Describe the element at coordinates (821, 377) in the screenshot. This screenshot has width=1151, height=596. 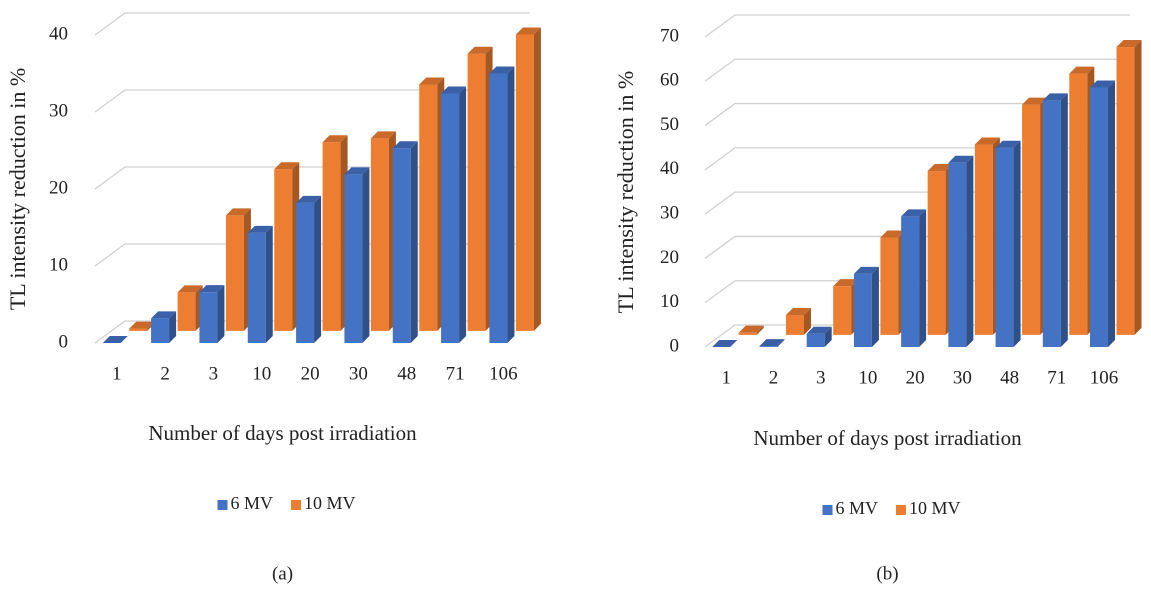
I see `x-tick-label: 3` at that location.